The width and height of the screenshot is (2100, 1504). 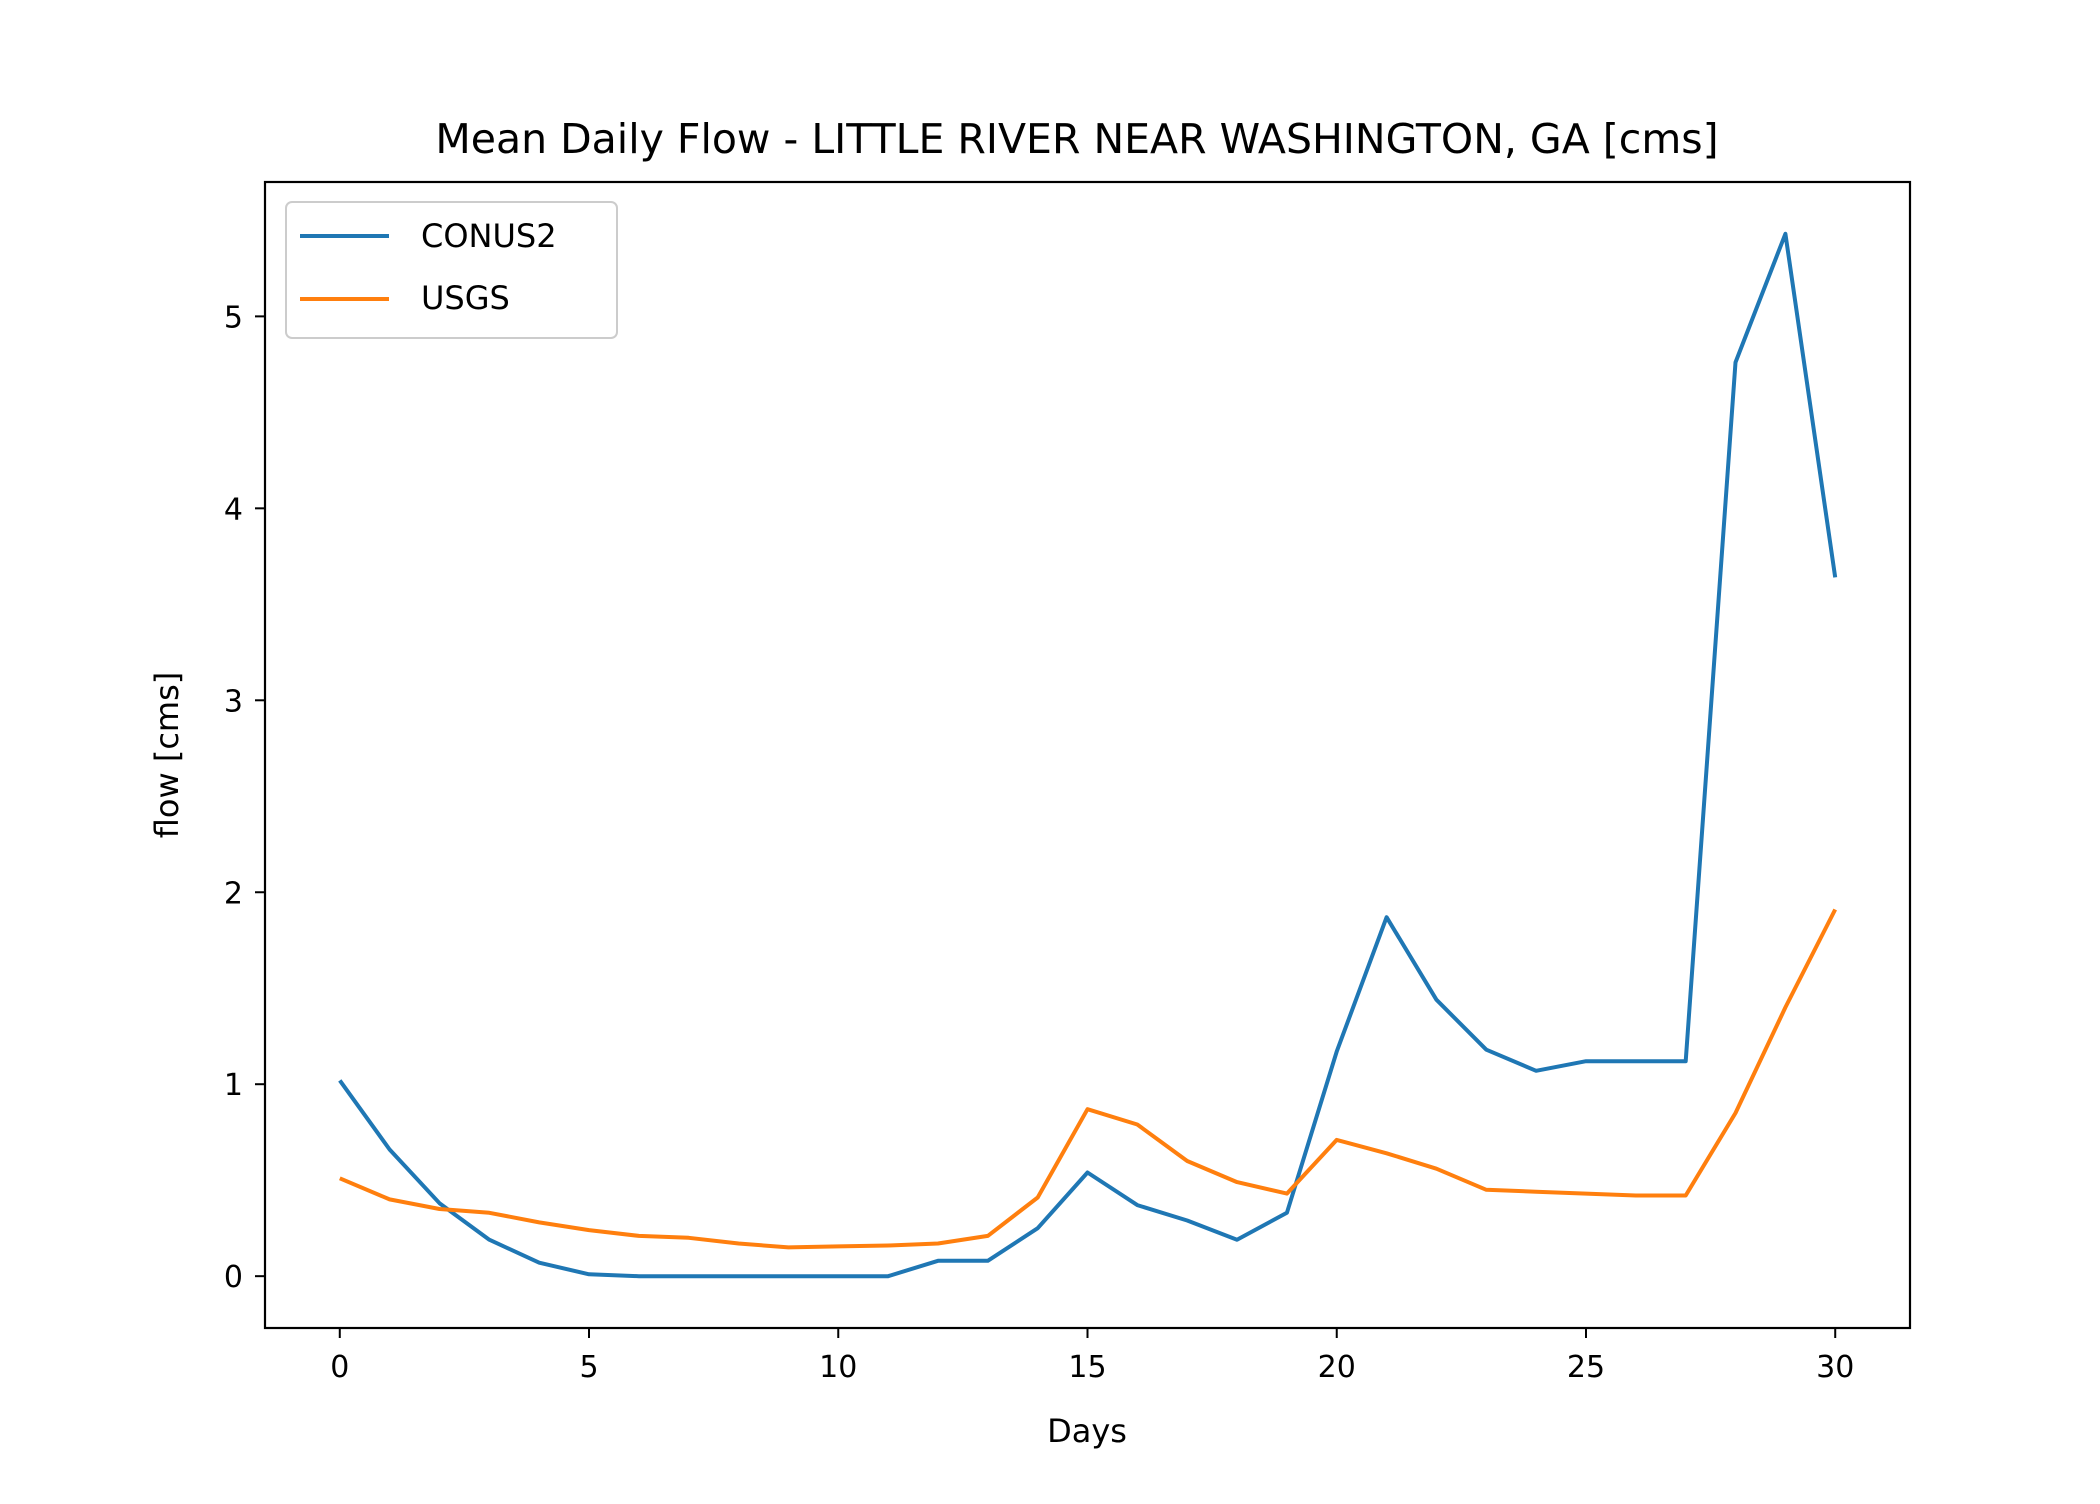 I want to click on y-tick-label-1: 1, so click(x=233, y=1085).